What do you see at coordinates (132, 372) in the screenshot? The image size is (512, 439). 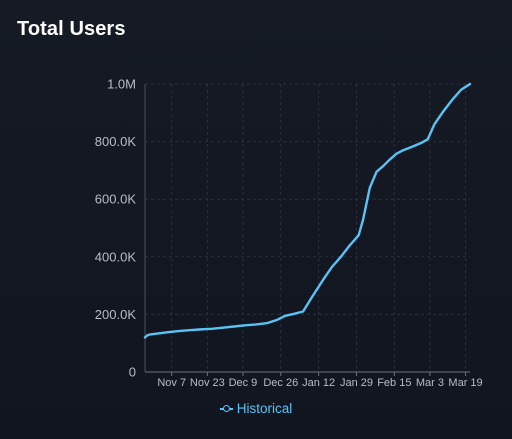 I see `y-tick-label: 0` at bounding box center [132, 372].